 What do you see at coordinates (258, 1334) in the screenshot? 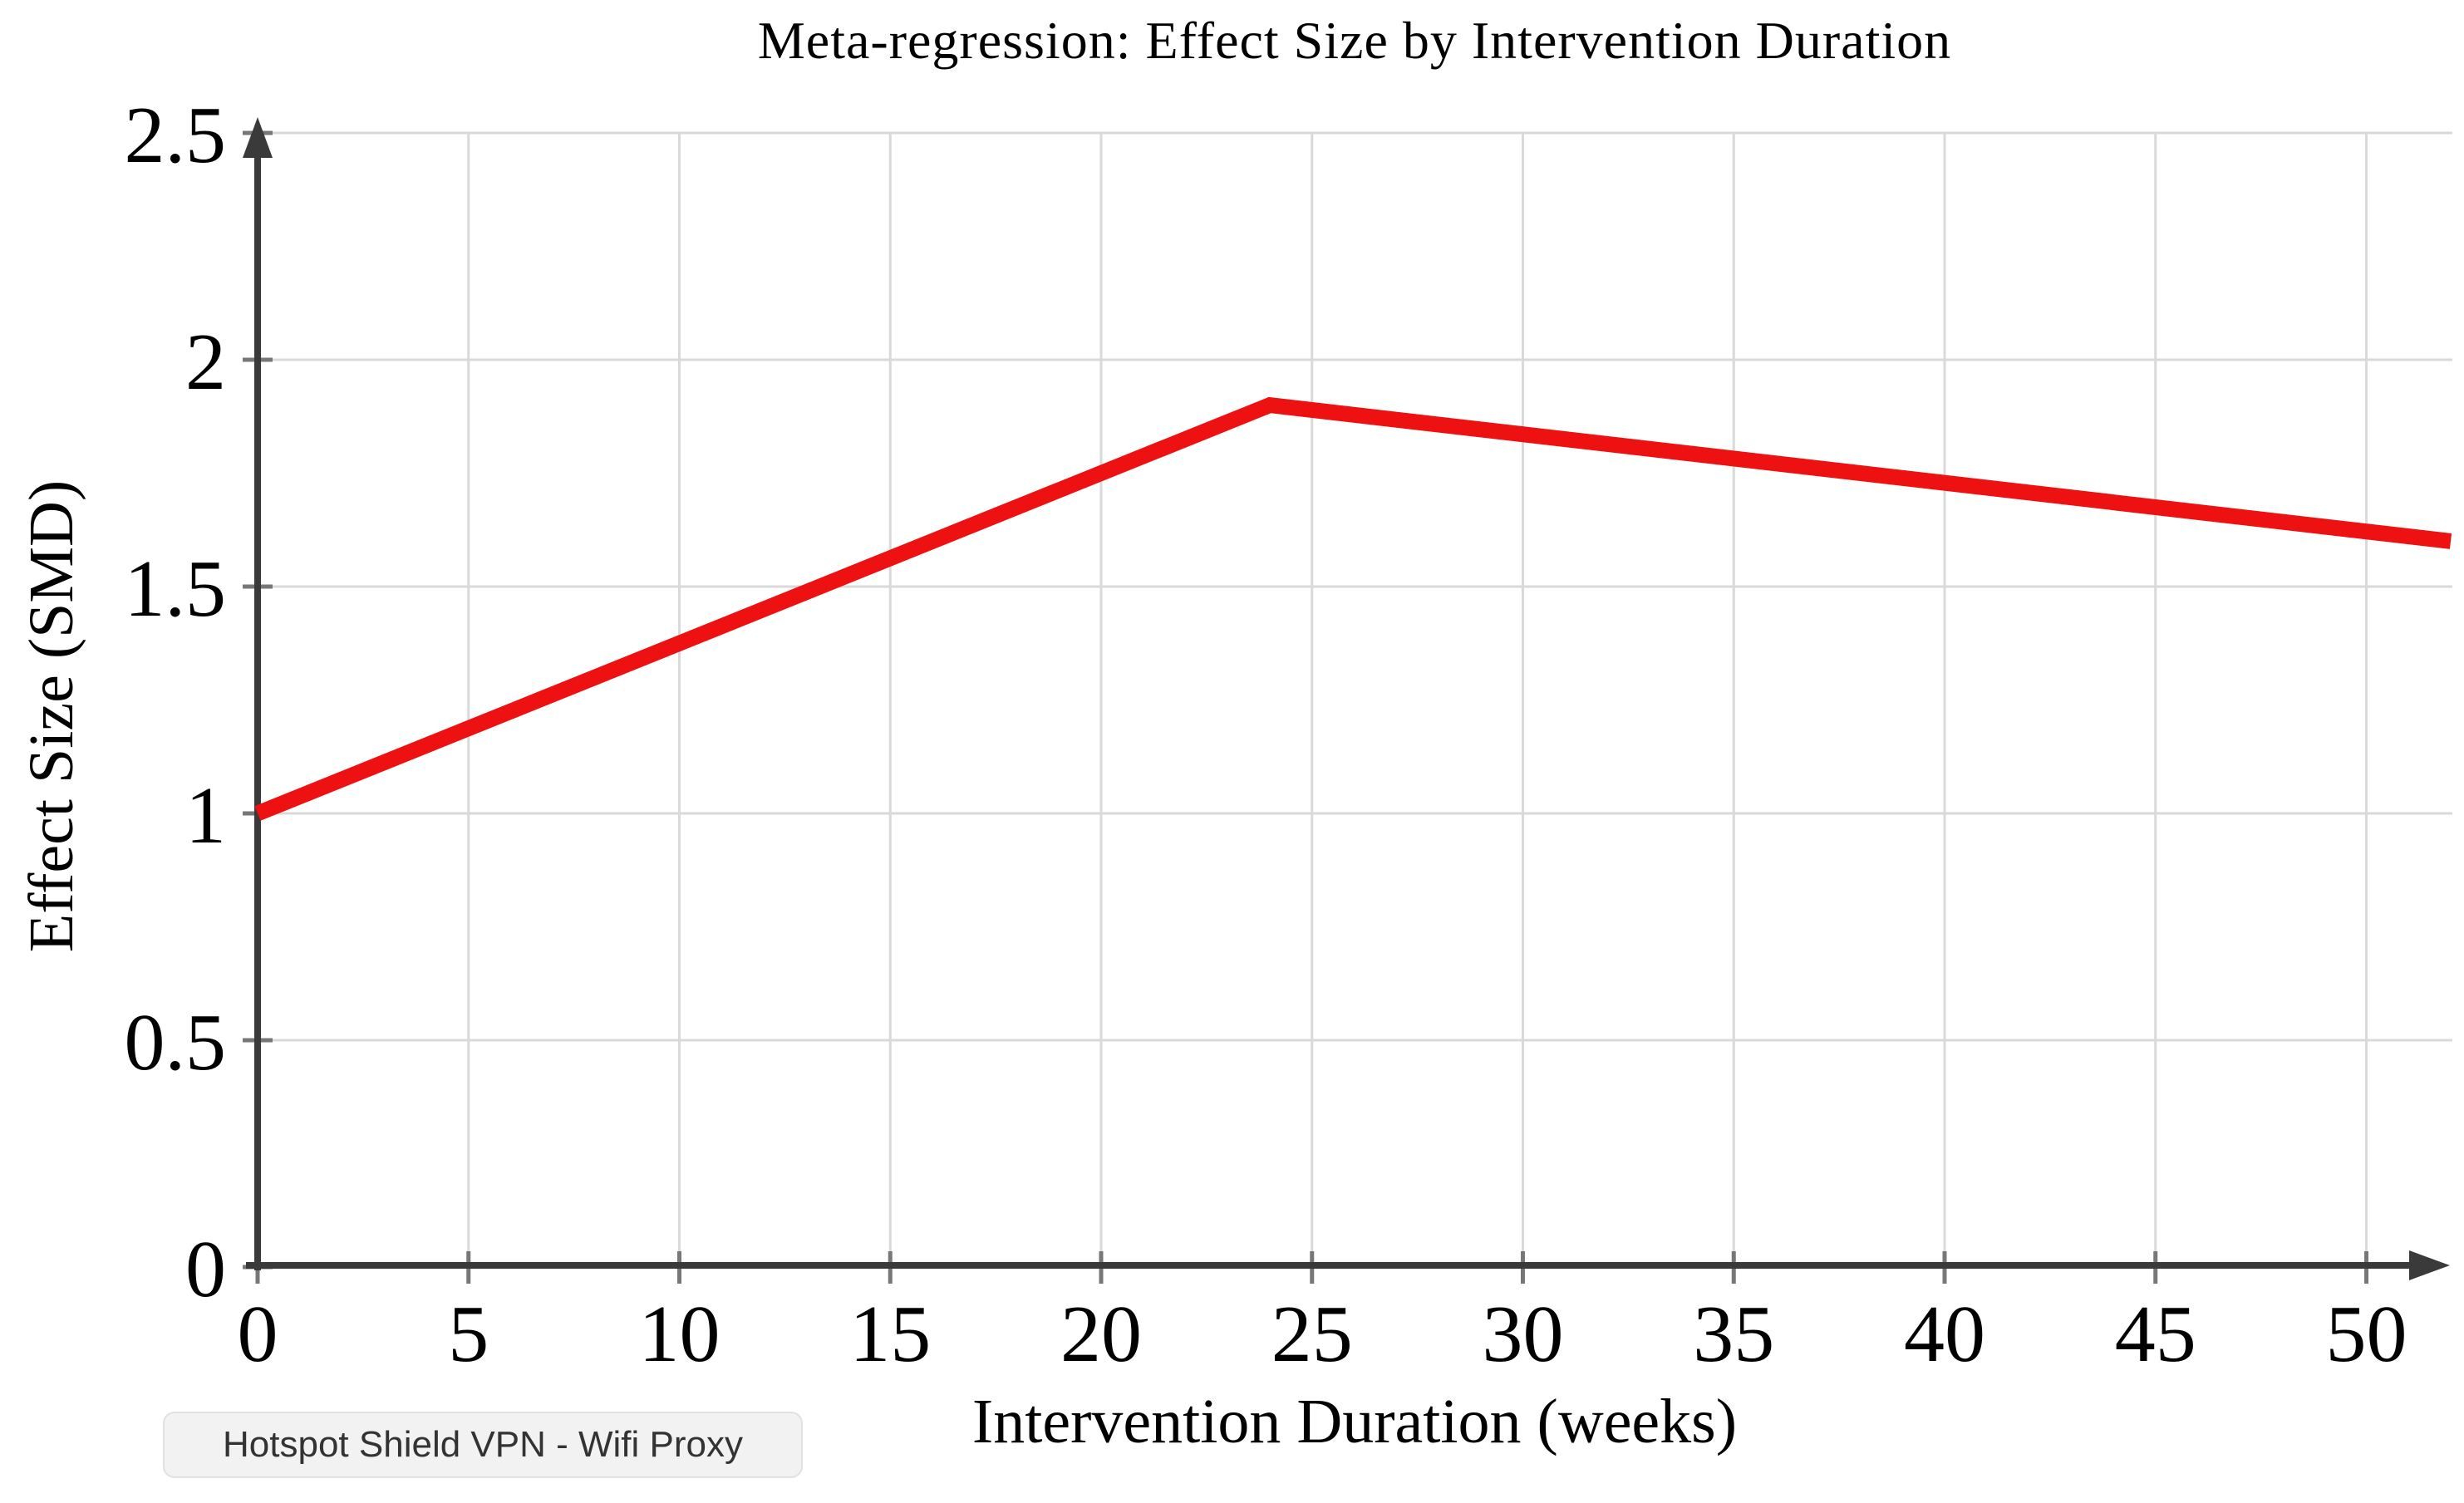
I see `x-tick-label: 0` at bounding box center [258, 1334].